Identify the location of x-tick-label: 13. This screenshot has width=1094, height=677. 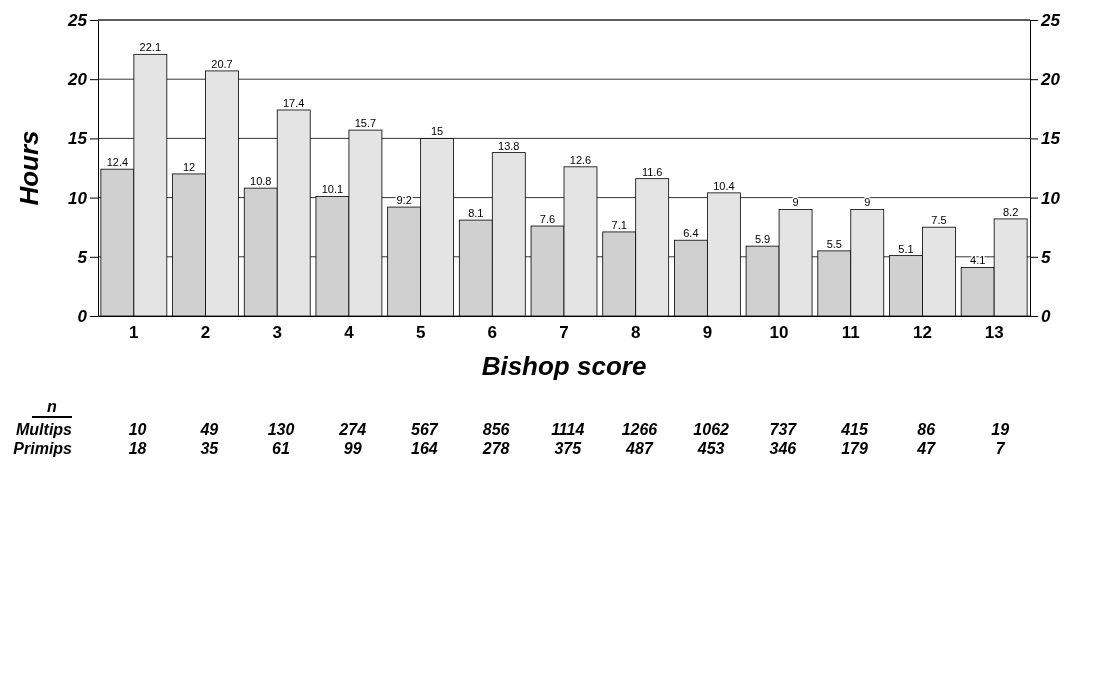
(994, 333).